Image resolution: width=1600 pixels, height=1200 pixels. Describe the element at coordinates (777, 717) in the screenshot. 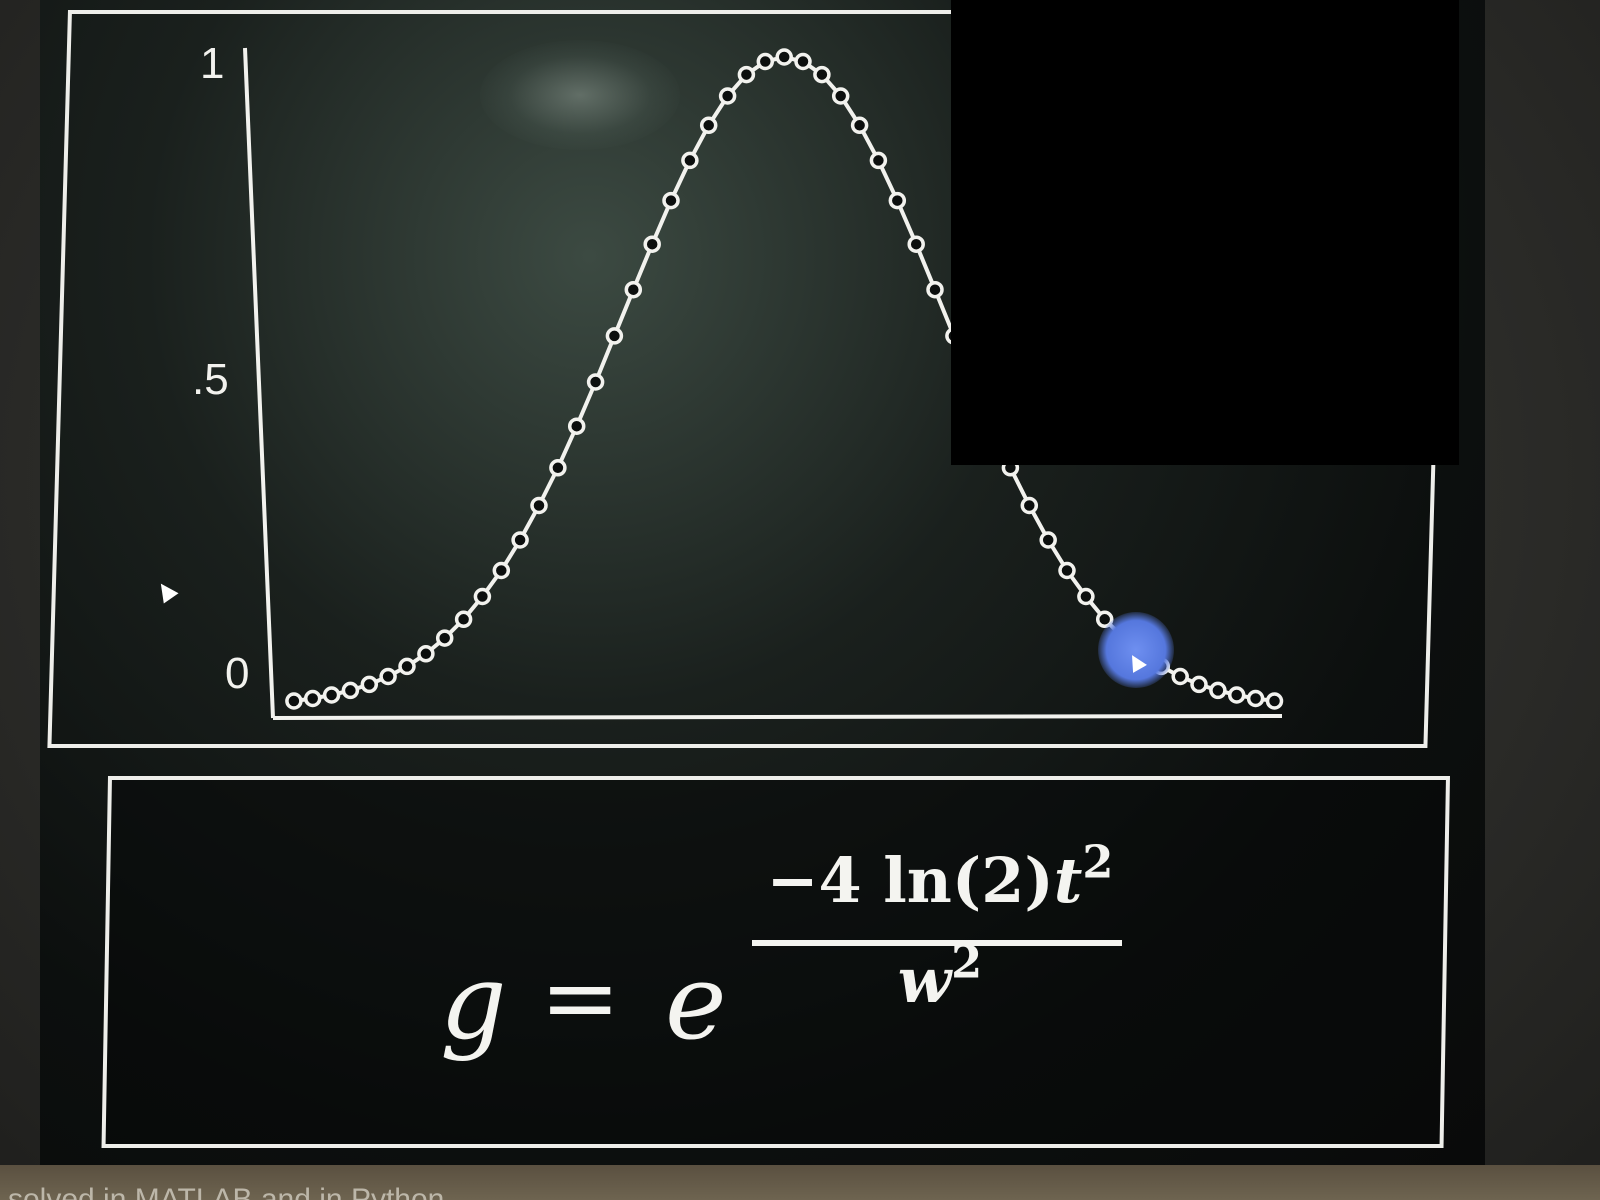

I see `x-axis-line` at that location.